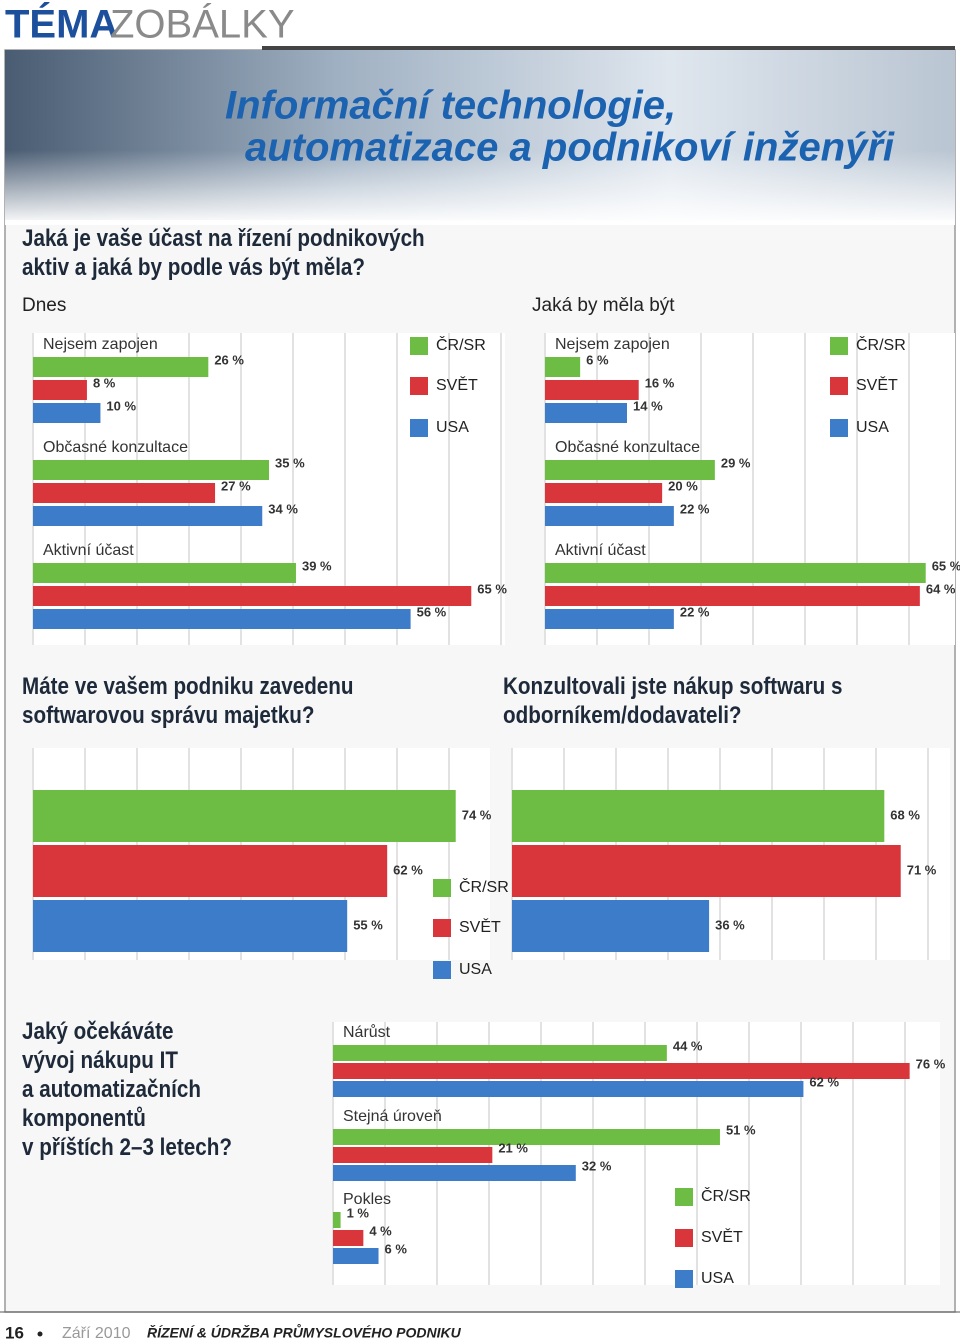 Image resolution: width=960 pixels, height=1343 pixels. I want to click on magazine-name: ŘÍZENÍ & ÚDRŽBA PRŮMYSLOVÉHO PODNIKU, so click(304, 1332).